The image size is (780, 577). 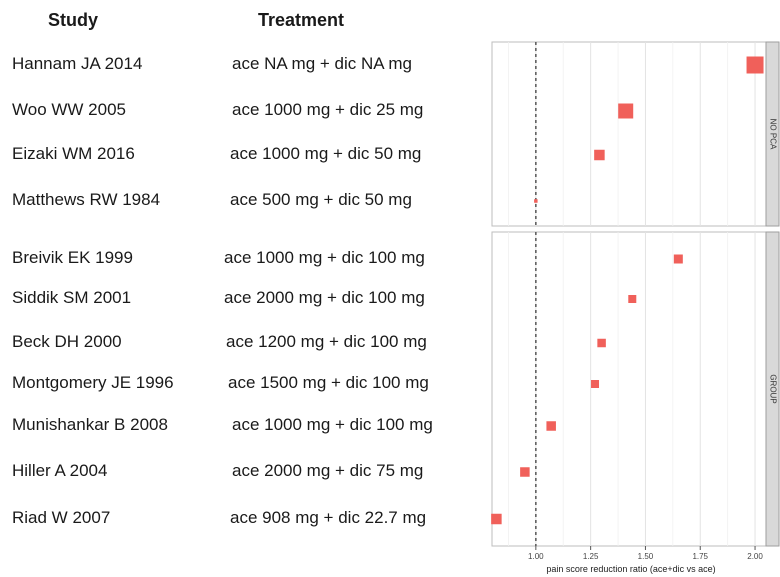 I want to click on study-name: Breivik EK 1999, so click(x=72, y=257).